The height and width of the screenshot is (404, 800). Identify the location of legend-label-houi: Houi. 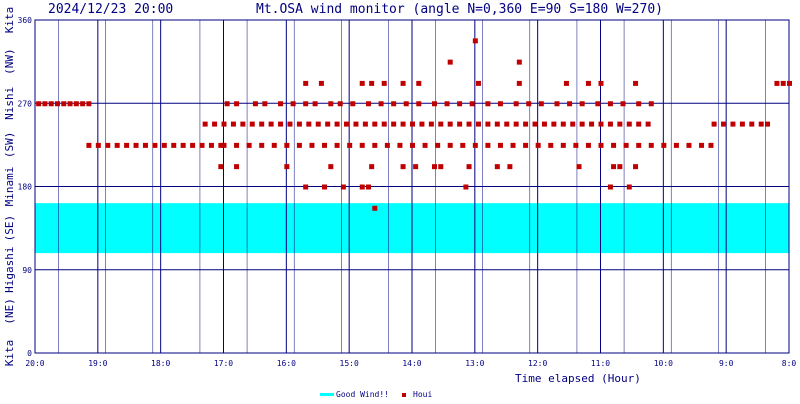
(422, 394).